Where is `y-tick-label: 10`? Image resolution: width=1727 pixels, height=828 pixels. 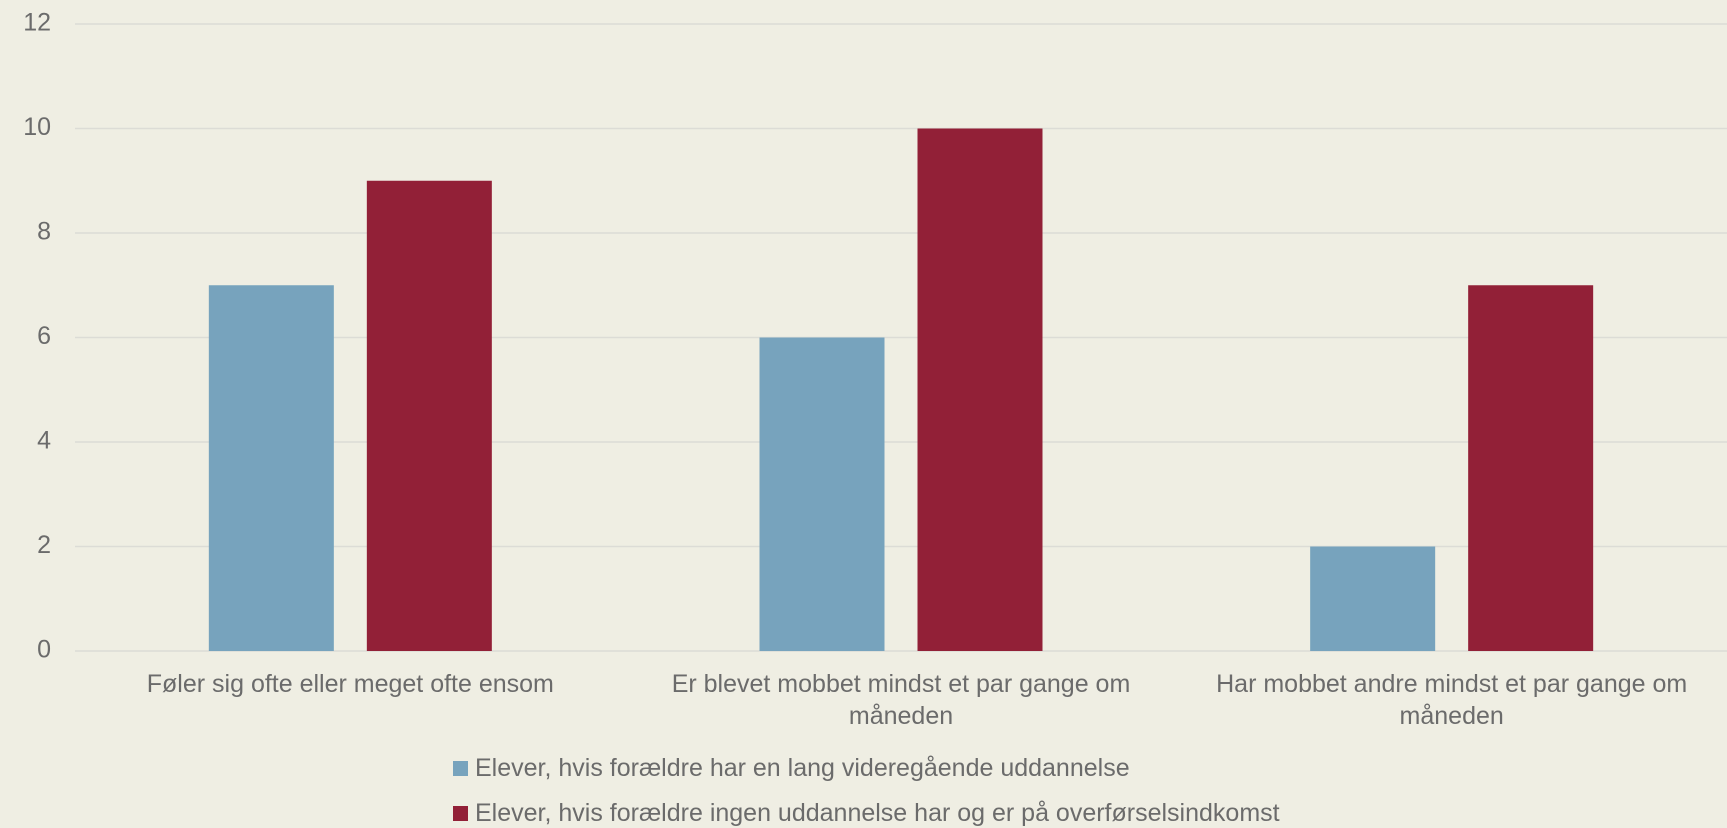 y-tick-label: 10 is located at coordinates (37, 127).